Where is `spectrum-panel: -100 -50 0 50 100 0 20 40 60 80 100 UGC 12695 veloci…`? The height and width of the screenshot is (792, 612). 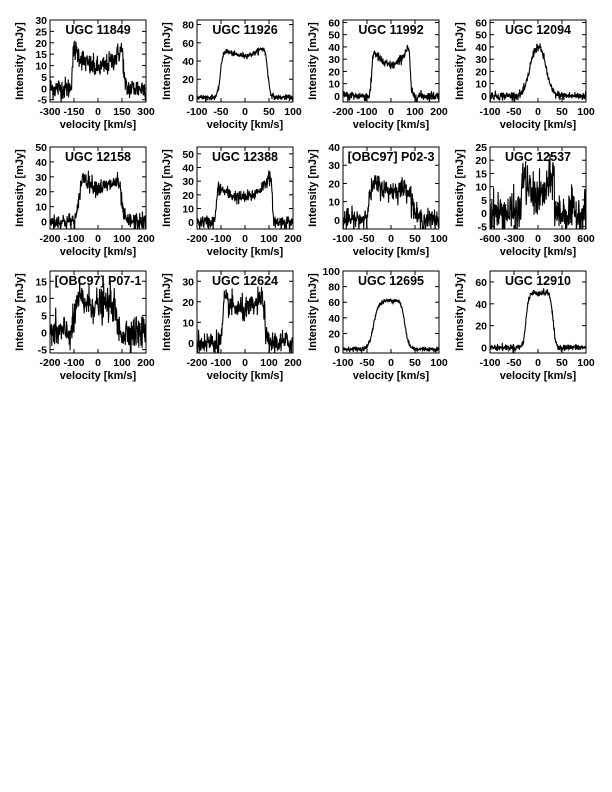
spectrum-panel: -100 -50 0 50 100 0 20 40 60 80 100 UGC 12695 veloci… is located at coordinates (377, 324).